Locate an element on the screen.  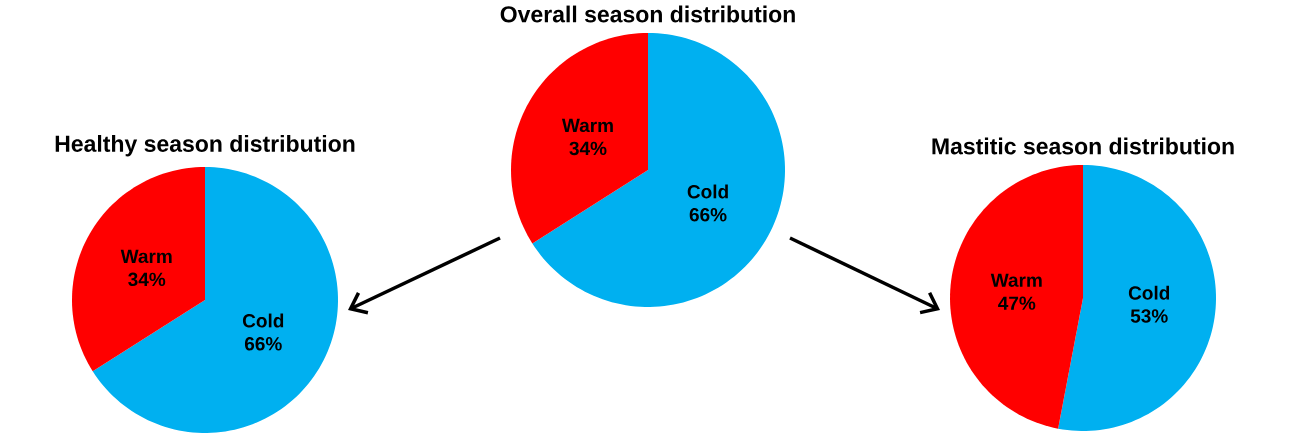
chart-title: Healthy season distribution is located at coordinates (205, 146).